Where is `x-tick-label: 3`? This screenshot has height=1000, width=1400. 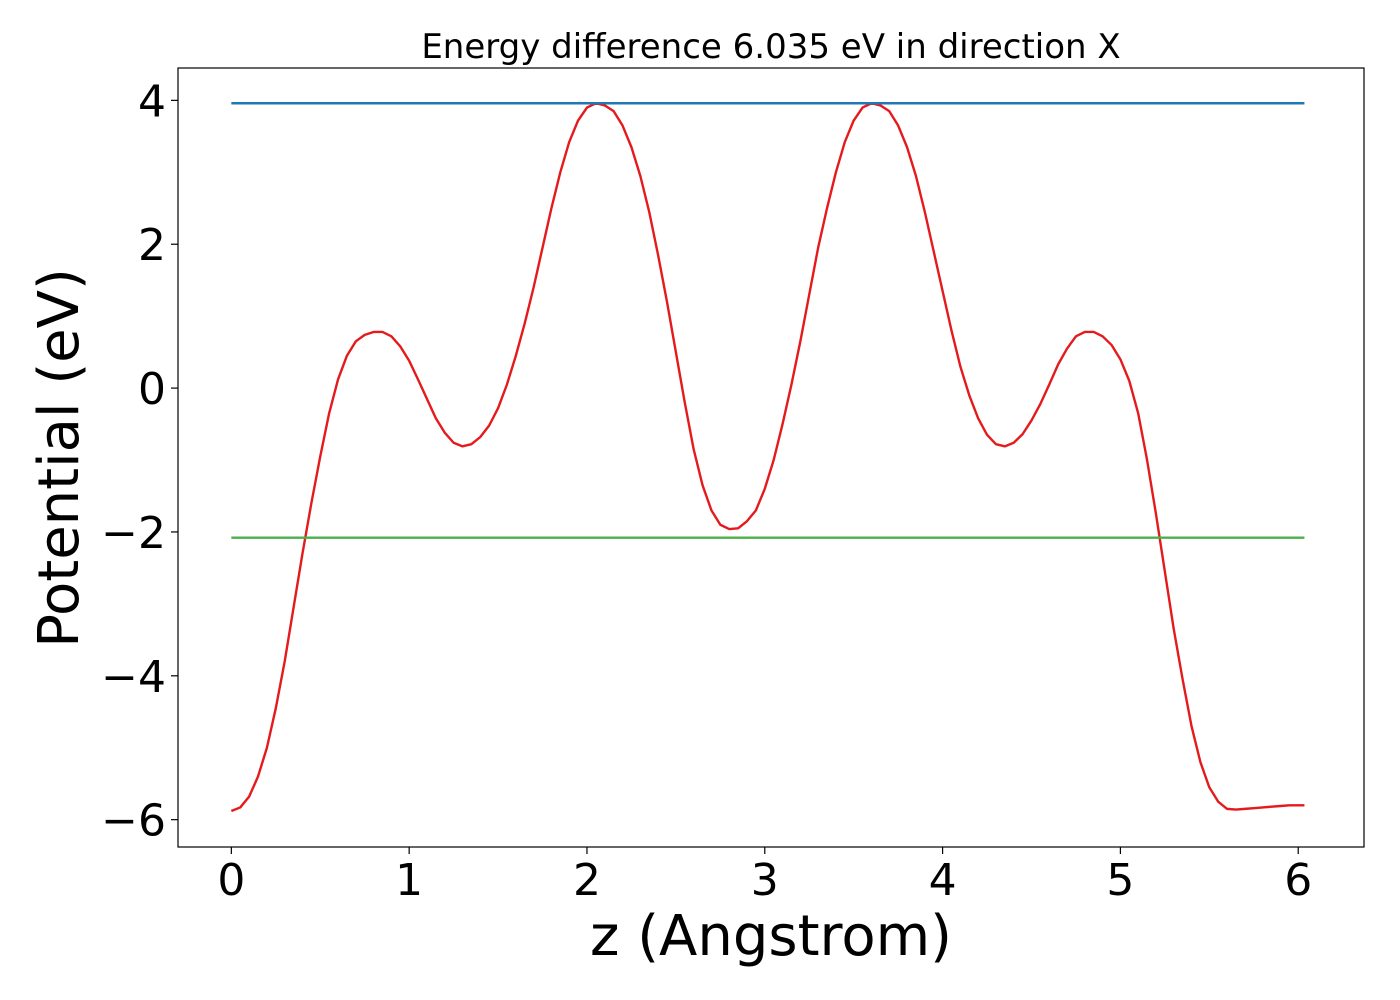 x-tick-label: 3 is located at coordinates (765, 880).